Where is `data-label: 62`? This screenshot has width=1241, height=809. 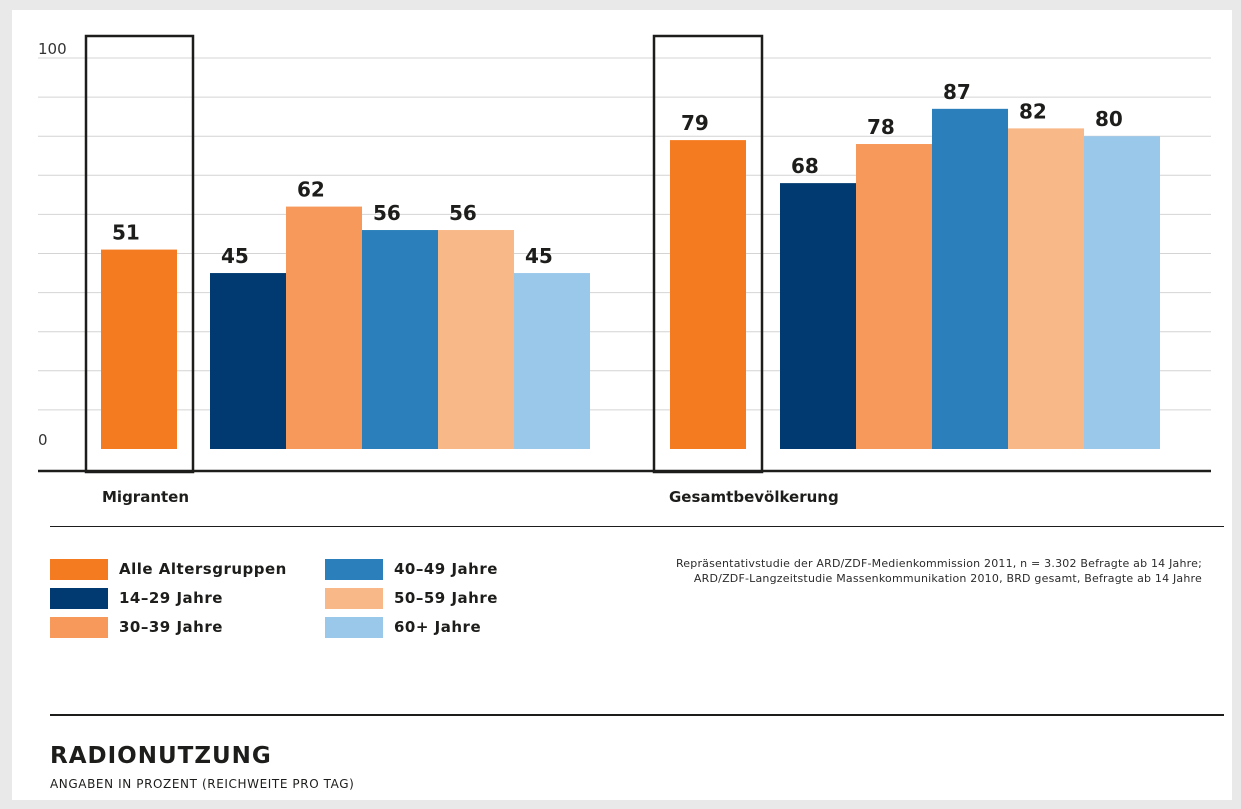 data-label: 62 is located at coordinates (311, 190).